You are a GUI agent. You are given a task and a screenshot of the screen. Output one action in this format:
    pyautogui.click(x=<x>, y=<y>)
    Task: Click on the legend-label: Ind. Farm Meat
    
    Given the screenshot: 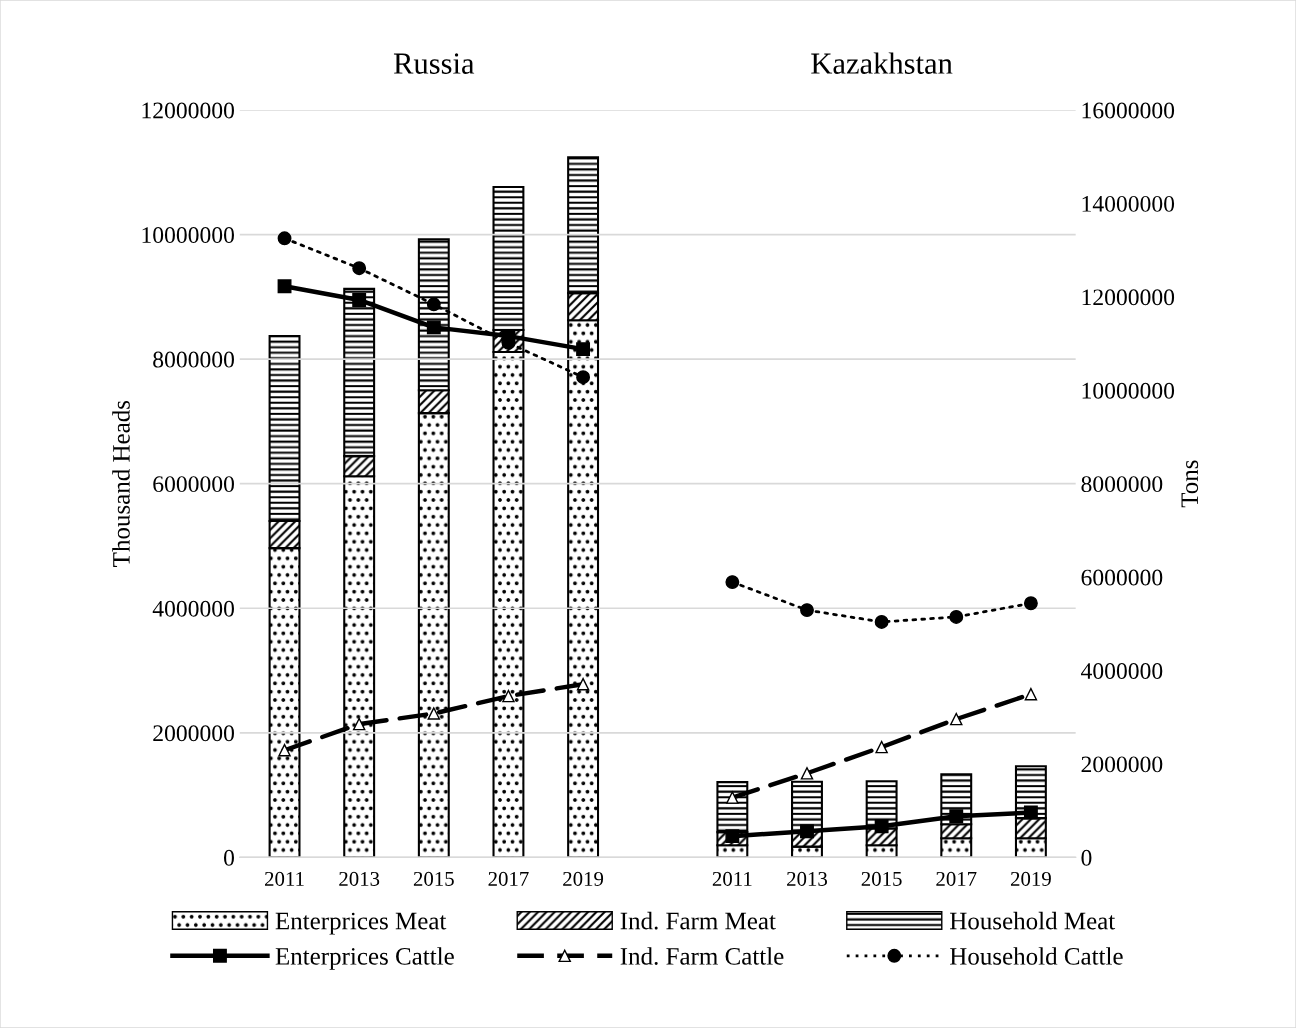 What is the action you would take?
    pyautogui.click(x=698, y=920)
    